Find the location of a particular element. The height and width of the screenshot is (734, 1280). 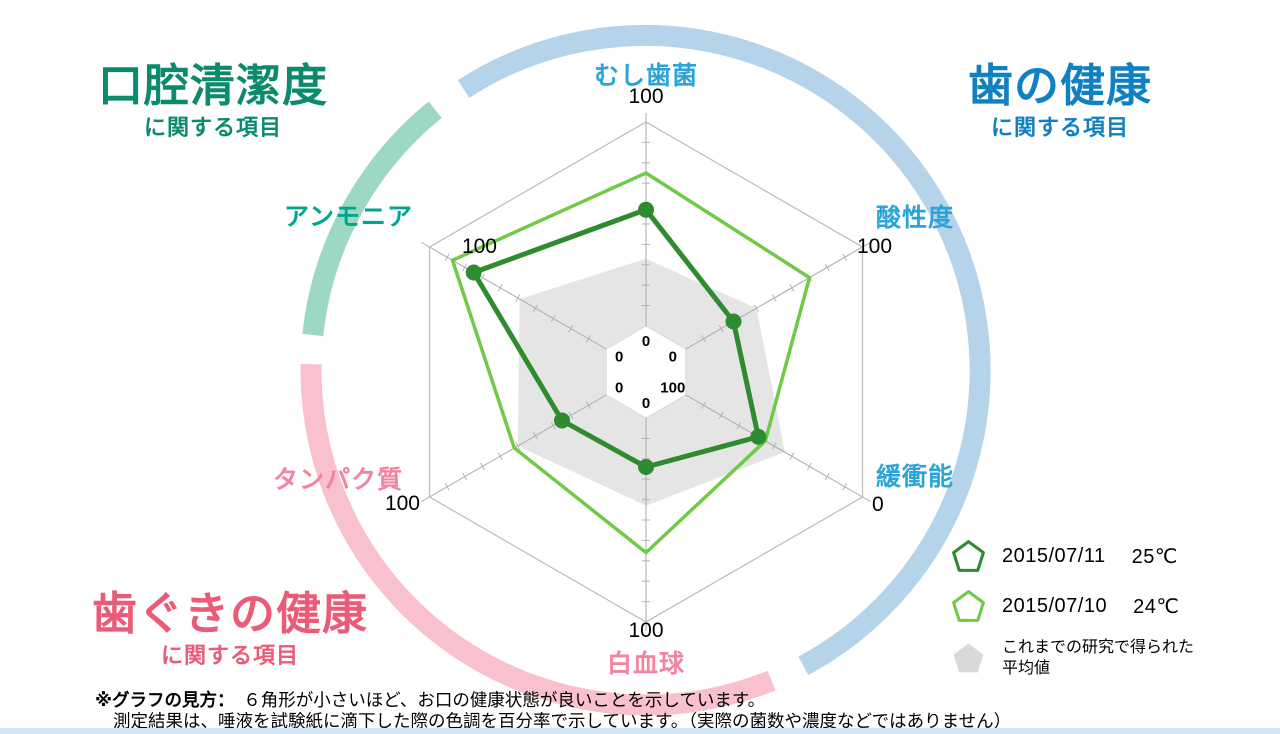

legend-item-average: これまでの研究で得られた 平均値 is located at coordinates (1113, 659).